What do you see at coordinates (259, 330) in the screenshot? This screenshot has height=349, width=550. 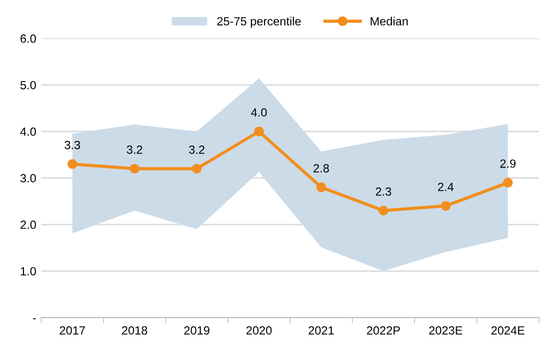 I see `x-tick-label: 2020` at bounding box center [259, 330].